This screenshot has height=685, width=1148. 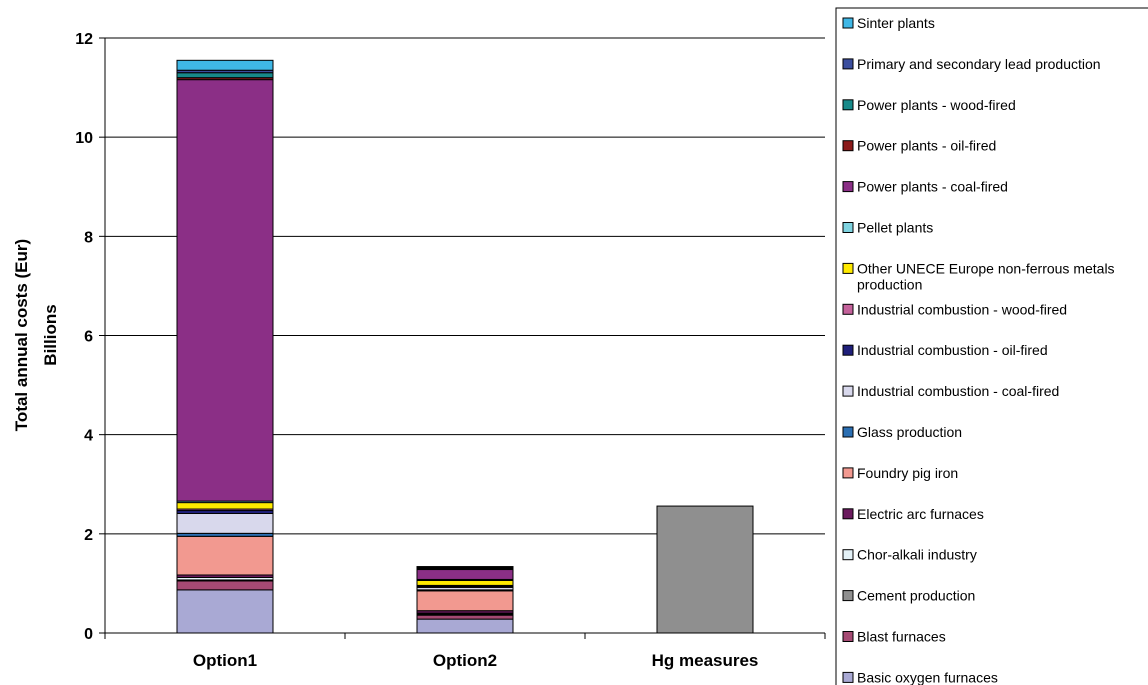 I want to click on legend-entry-label: Power plants - oil-fired, so click(x=926, y=146).